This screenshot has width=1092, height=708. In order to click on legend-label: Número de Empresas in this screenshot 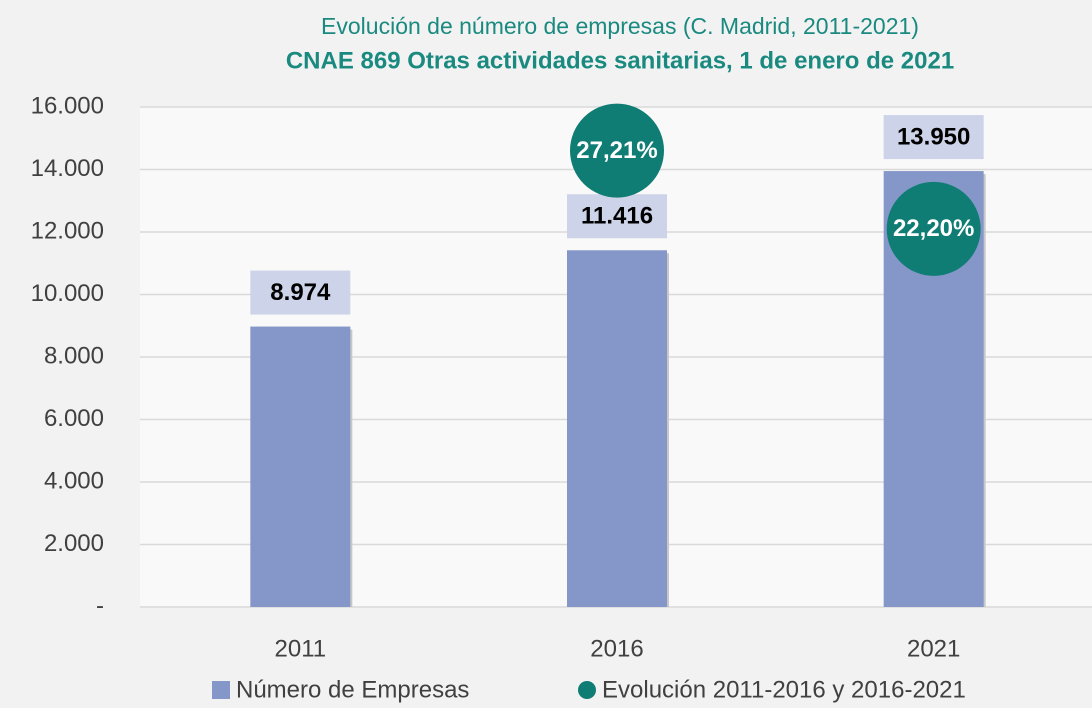, I will do `click(352, 689)`.